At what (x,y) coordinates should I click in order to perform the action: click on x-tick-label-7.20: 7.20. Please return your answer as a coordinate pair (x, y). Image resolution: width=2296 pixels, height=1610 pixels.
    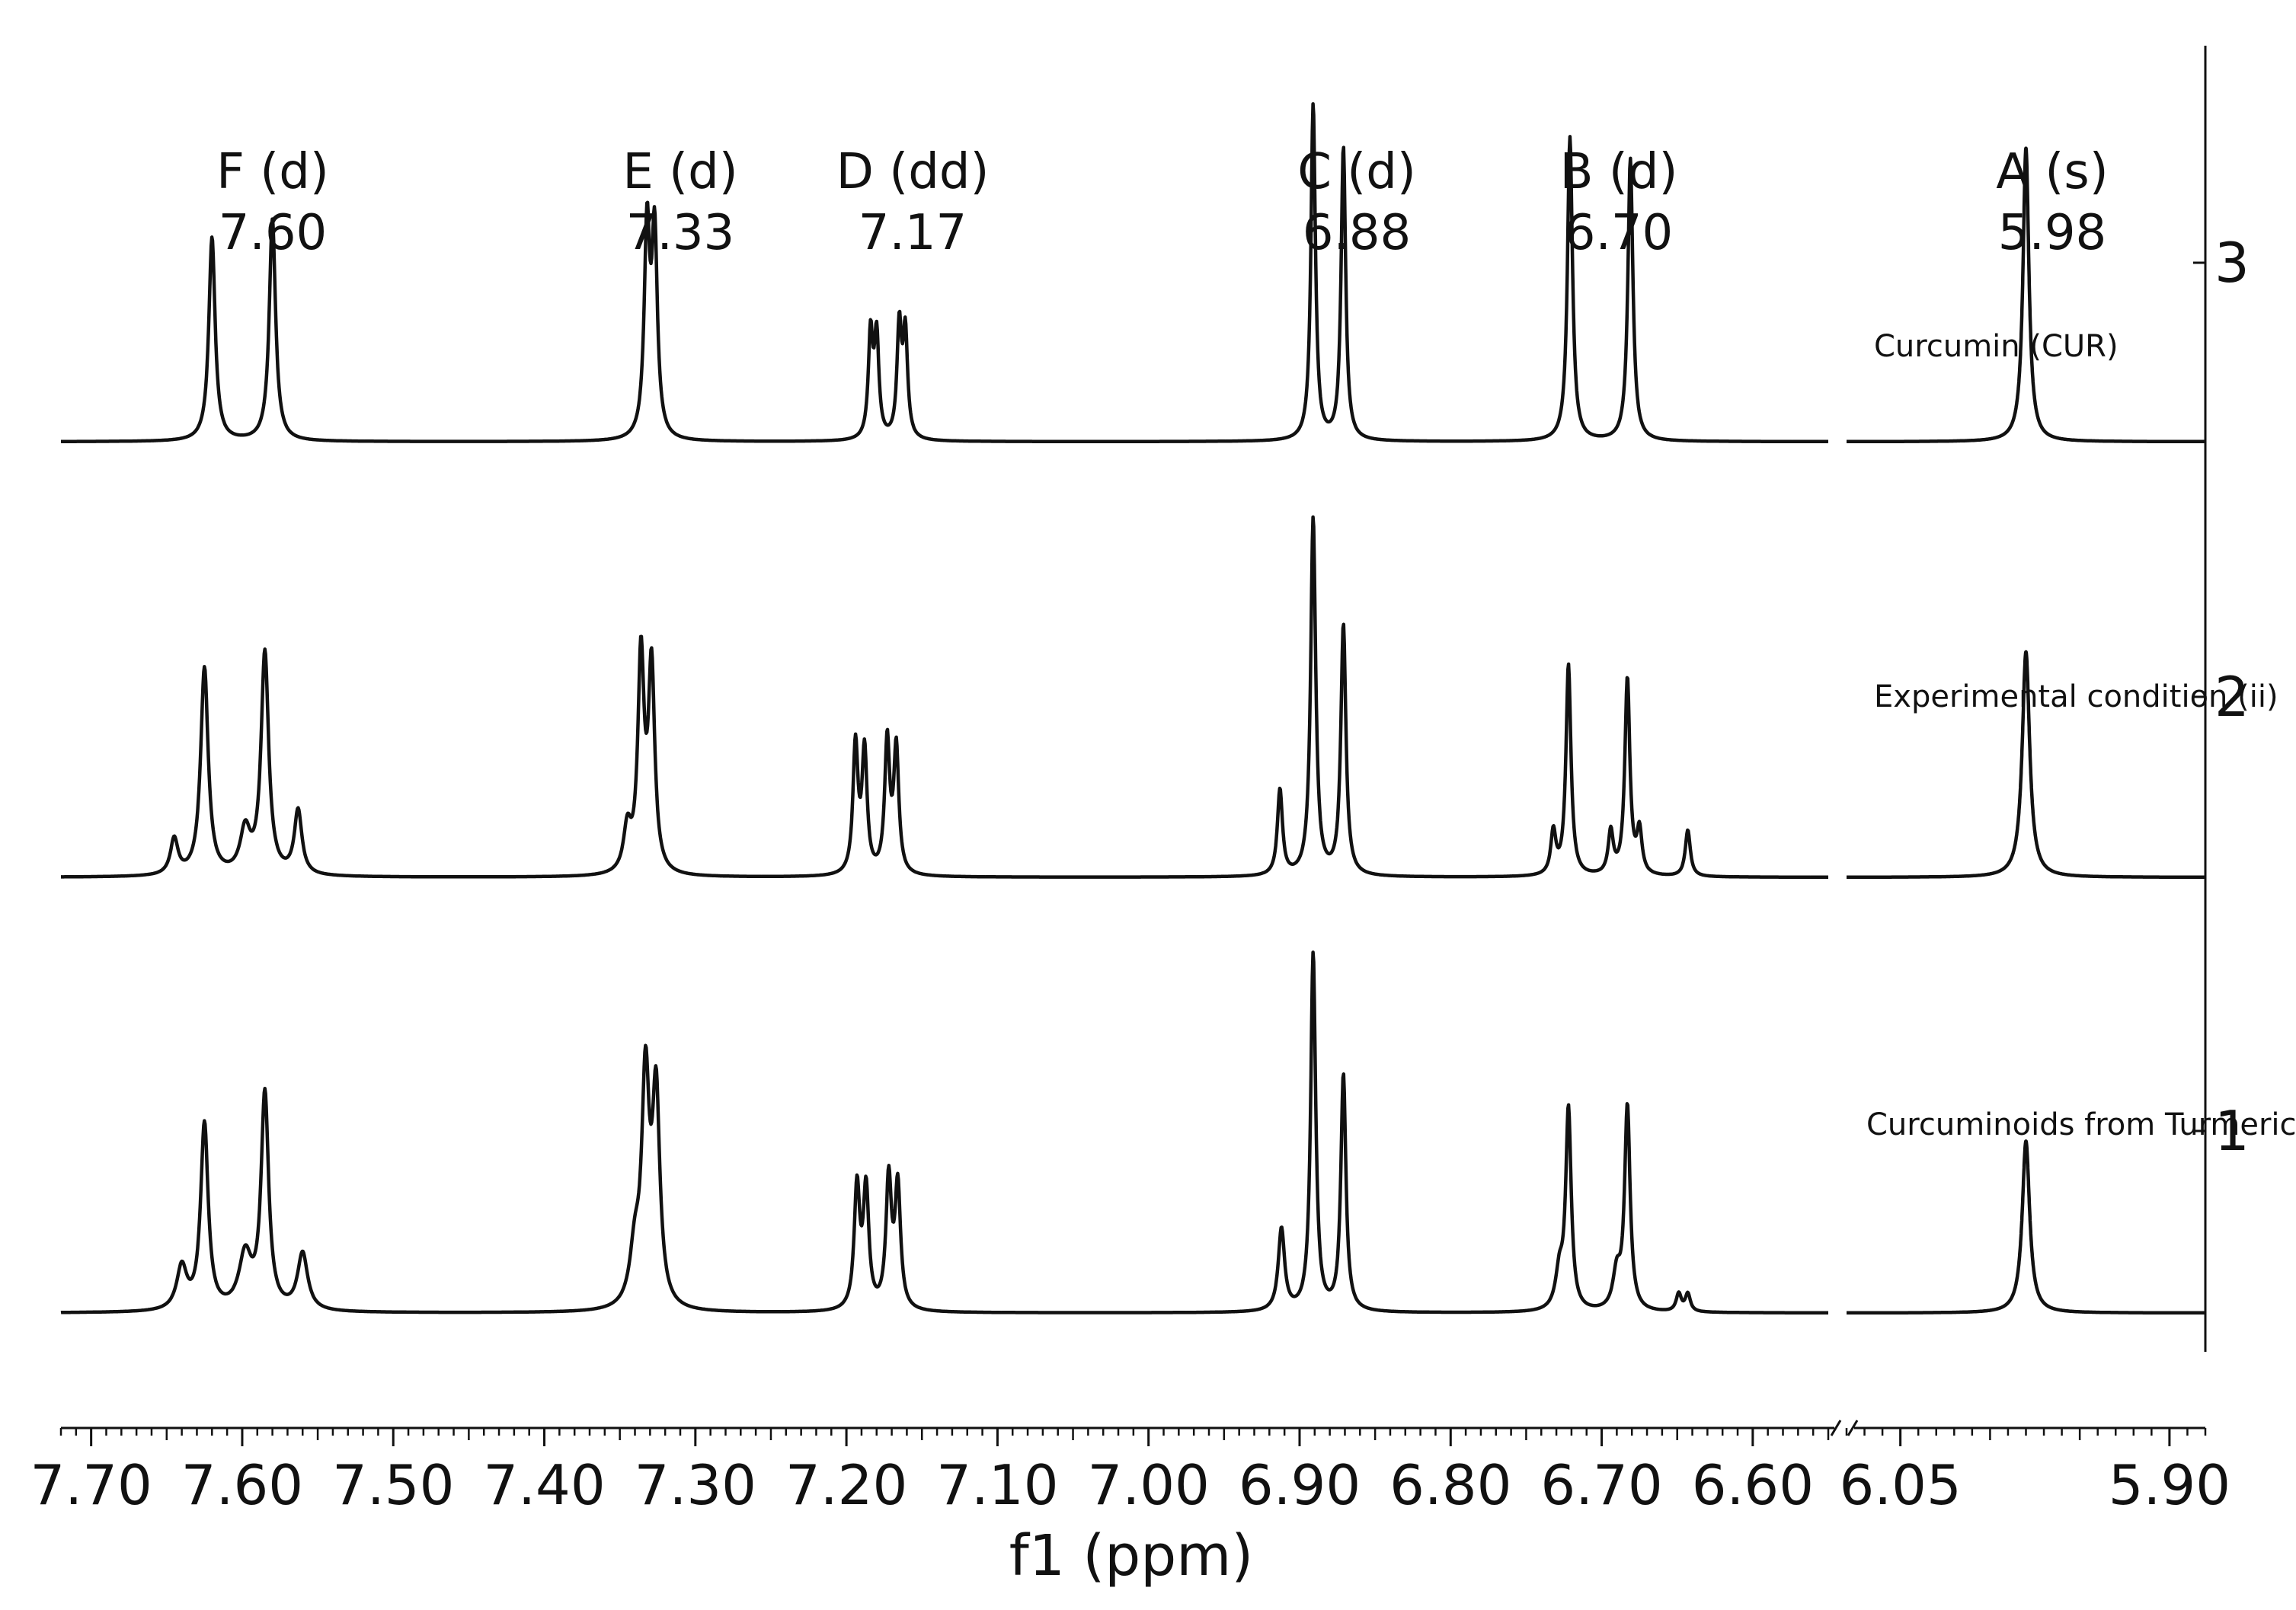
    Looking at the image, I should click on (846, 1485).